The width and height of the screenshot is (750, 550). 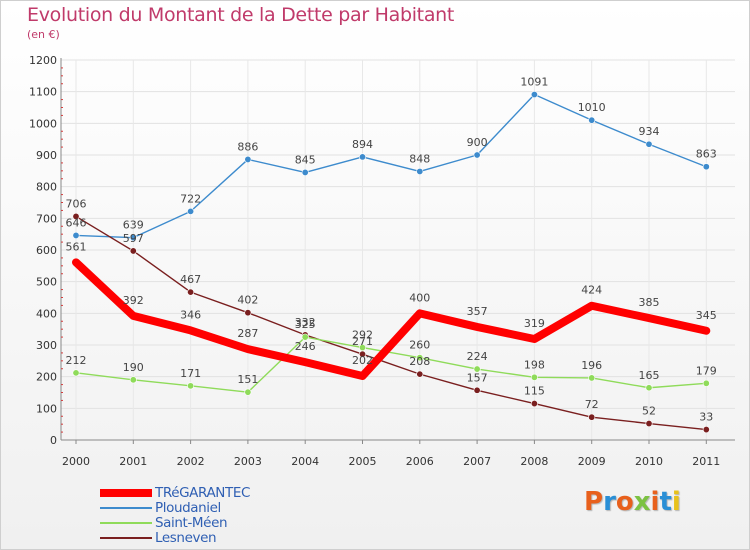 I want to click on data-label: 52, so click(x=649, y=411).